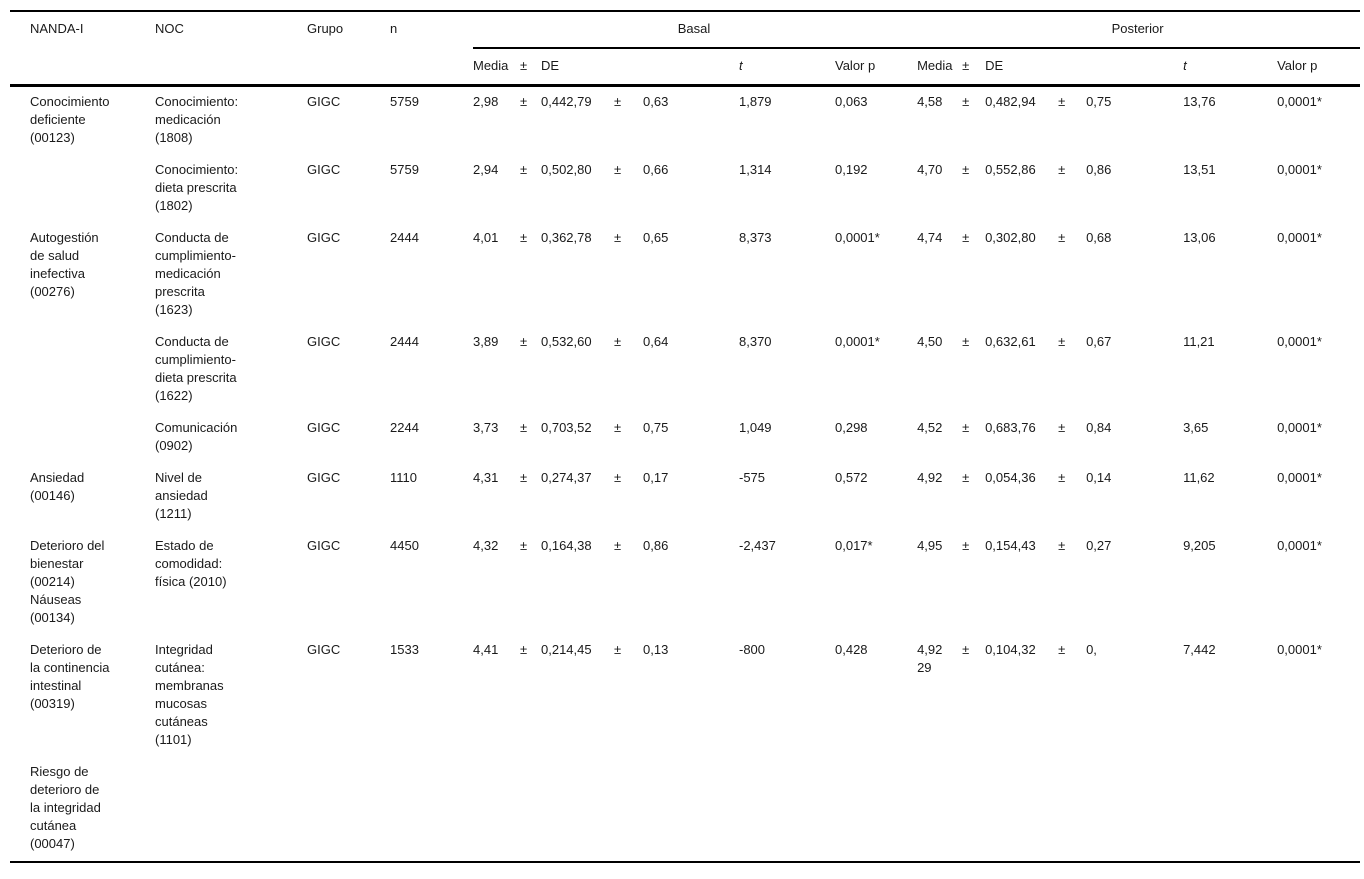 This screenshot has width=1364, height=879. What do you see at coordinates (404, 101) in the screenshot?
I see `cell-n: 5759` at bounding box center [404, 101].